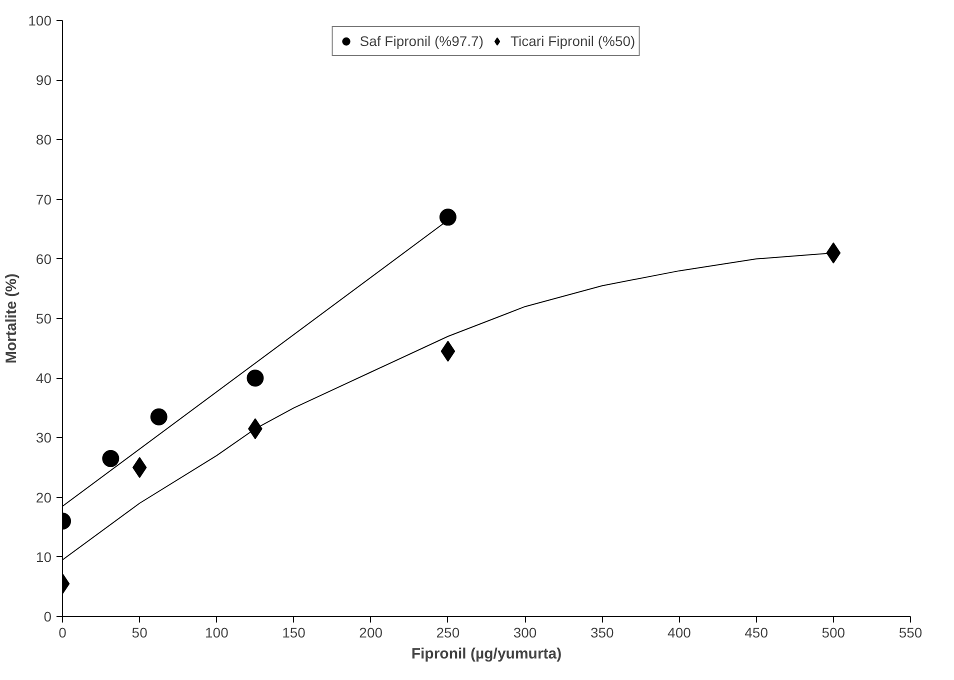 This screenshot has height=680, width=954. What do you see at coordinates (834, 632) in the screenshot?
I see `x-tick-label: 500` at bounding box center [834, 632].